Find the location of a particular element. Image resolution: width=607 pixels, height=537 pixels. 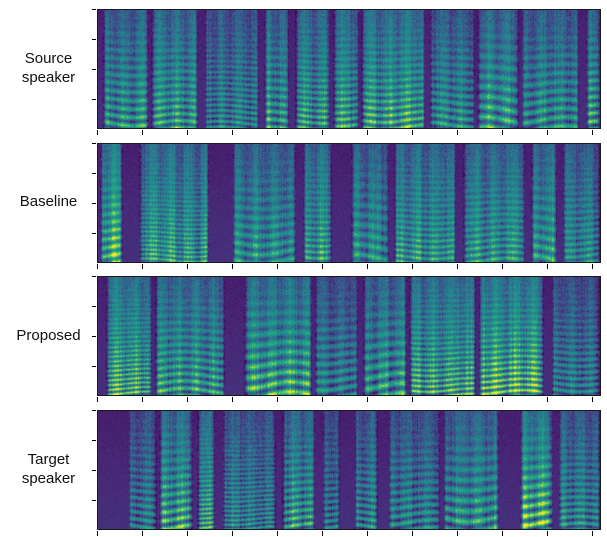

row-label-baseline: Baseline is located at coordinates (48, 202).